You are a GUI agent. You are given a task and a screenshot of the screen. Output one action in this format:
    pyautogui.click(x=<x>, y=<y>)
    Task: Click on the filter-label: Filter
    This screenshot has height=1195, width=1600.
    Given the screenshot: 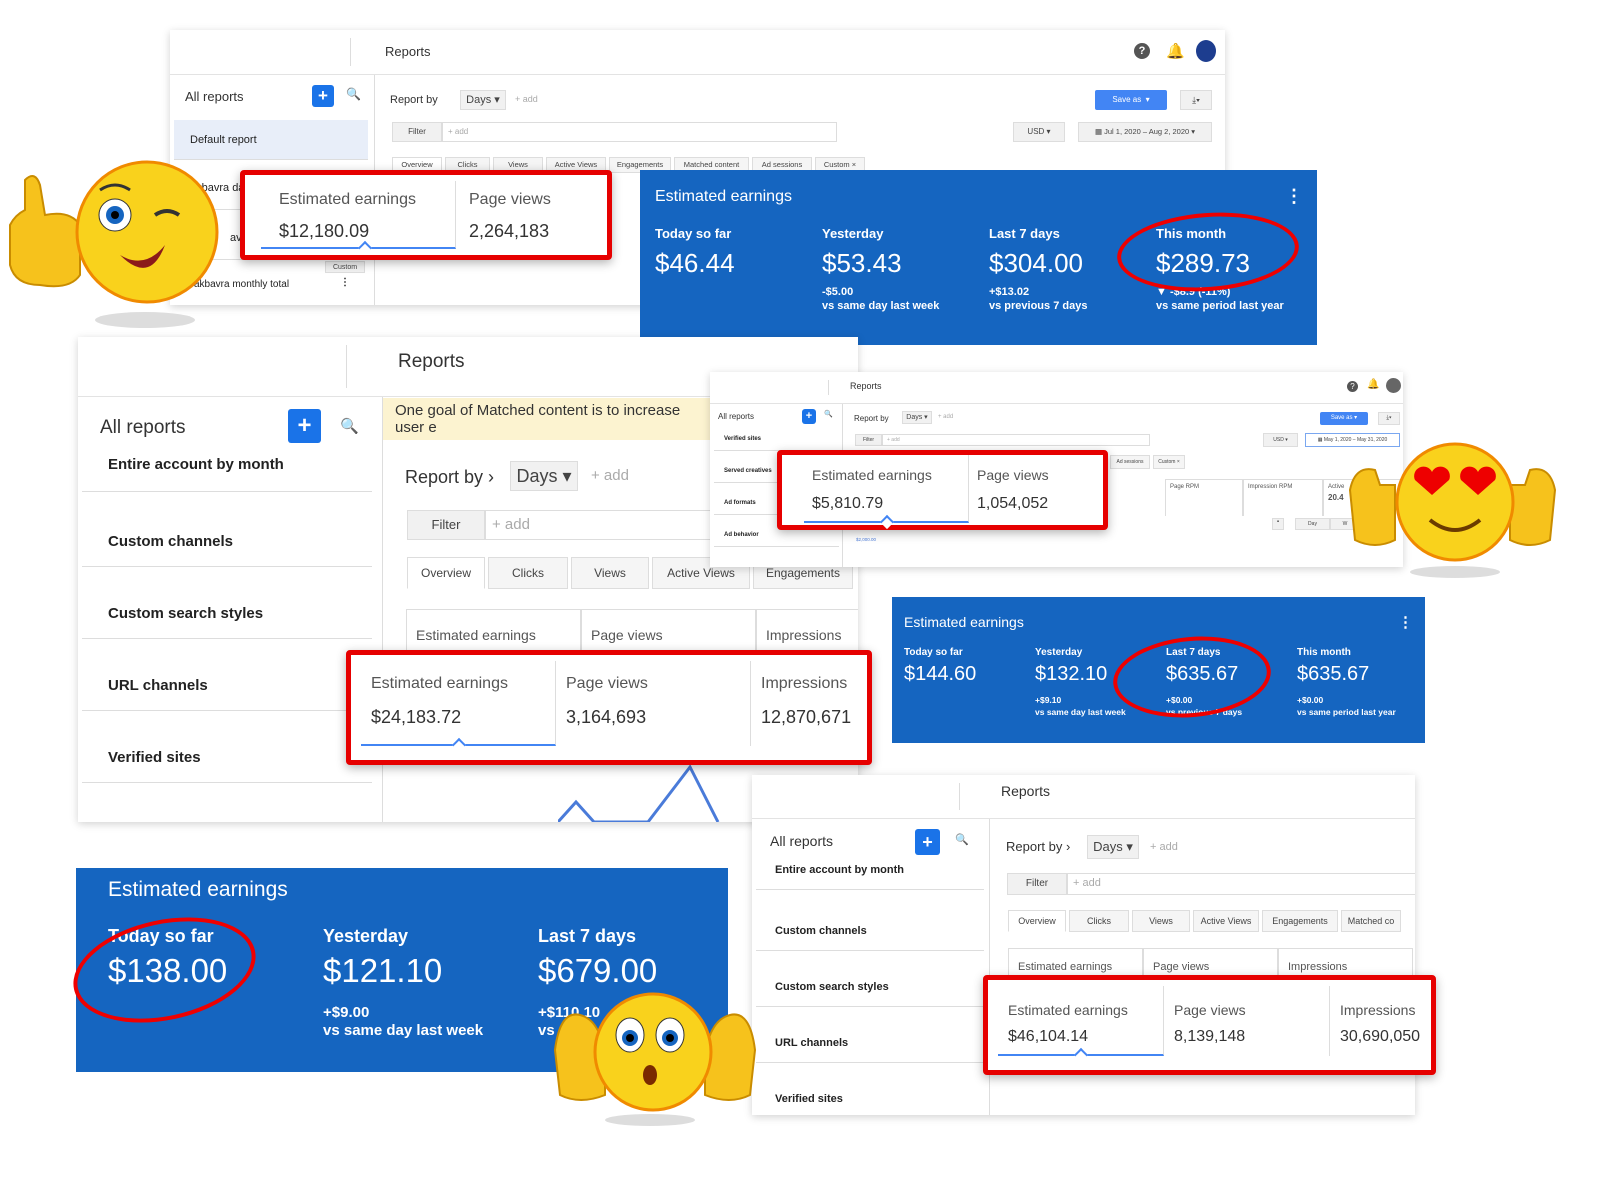 What is the action you would take?
    pyautogui.click(x=417, y=132)
    